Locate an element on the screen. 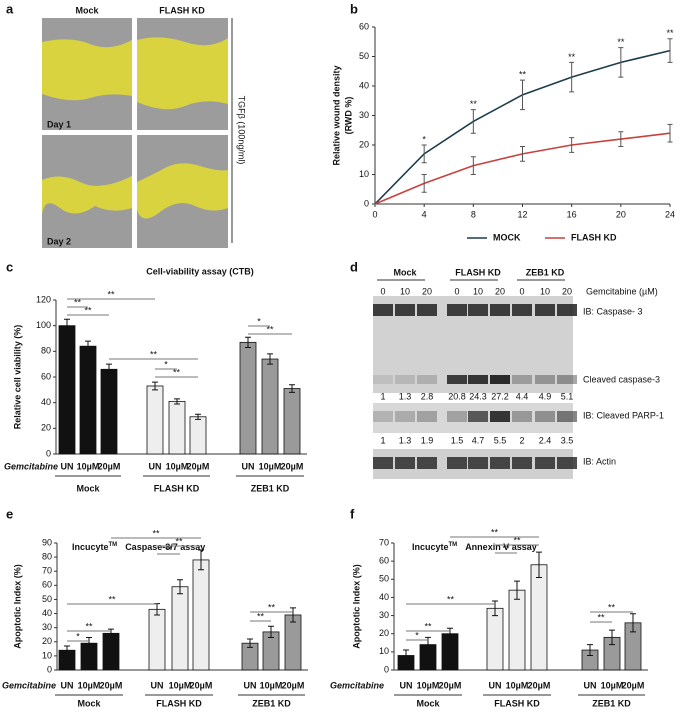  title-superscript: TM is located at coordinates (453, 545).